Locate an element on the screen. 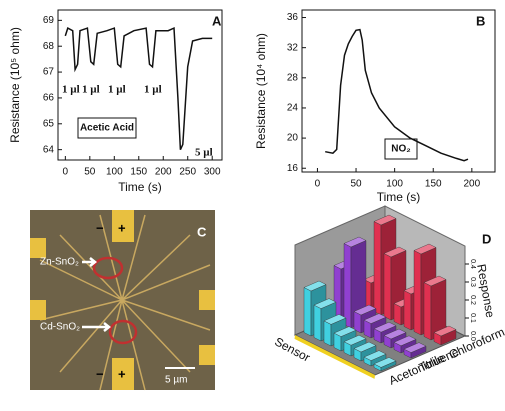 This screenshot has width=505, height=411. panel-label: C is located at coordinates (202, 231).